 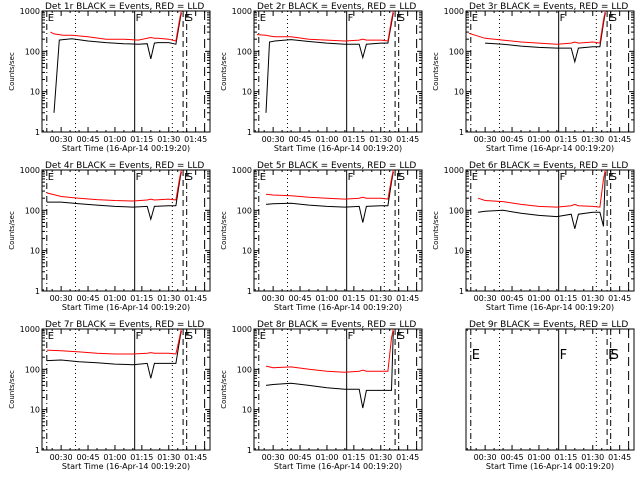 What do you see at coordinates (614, 177) in the screenshot?
I see `event-marker-label: S` at bounding box center [614, 177].